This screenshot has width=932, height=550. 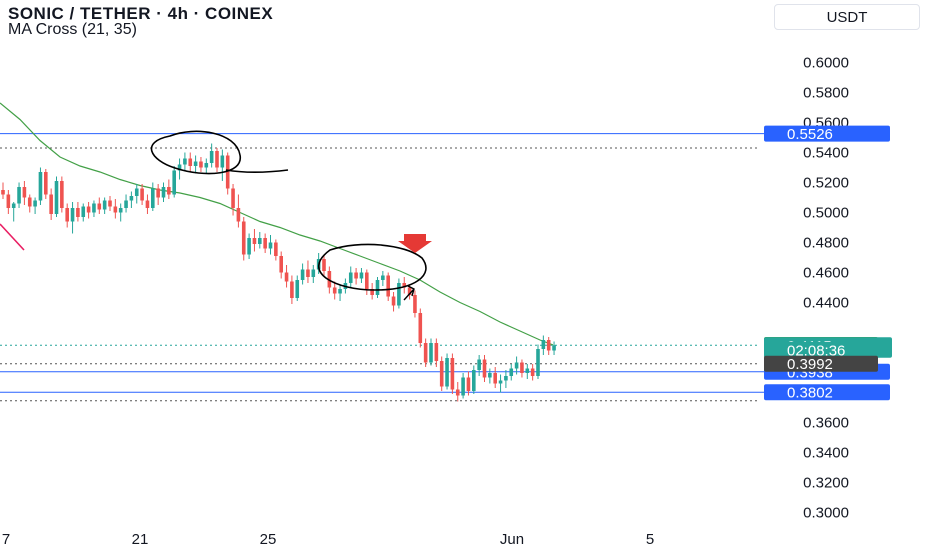 I want to click on y-tick-label: 0.3400, so click(x=826, y=453).